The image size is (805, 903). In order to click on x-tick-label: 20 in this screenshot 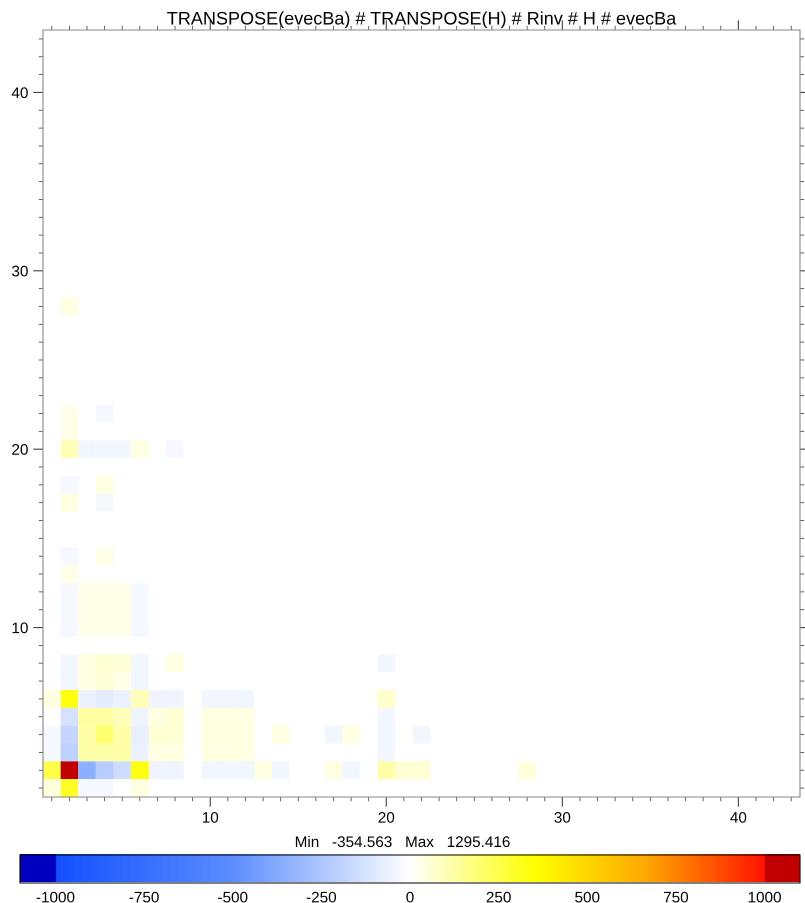, I will do `click(386, 817)`.